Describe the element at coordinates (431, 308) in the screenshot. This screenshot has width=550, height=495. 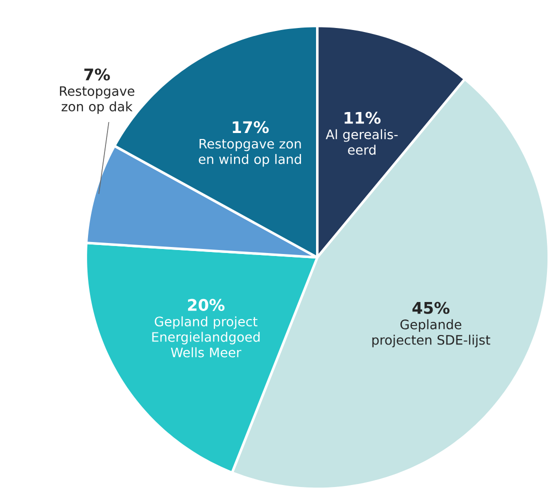
I see `data-label: 45%` at that location.